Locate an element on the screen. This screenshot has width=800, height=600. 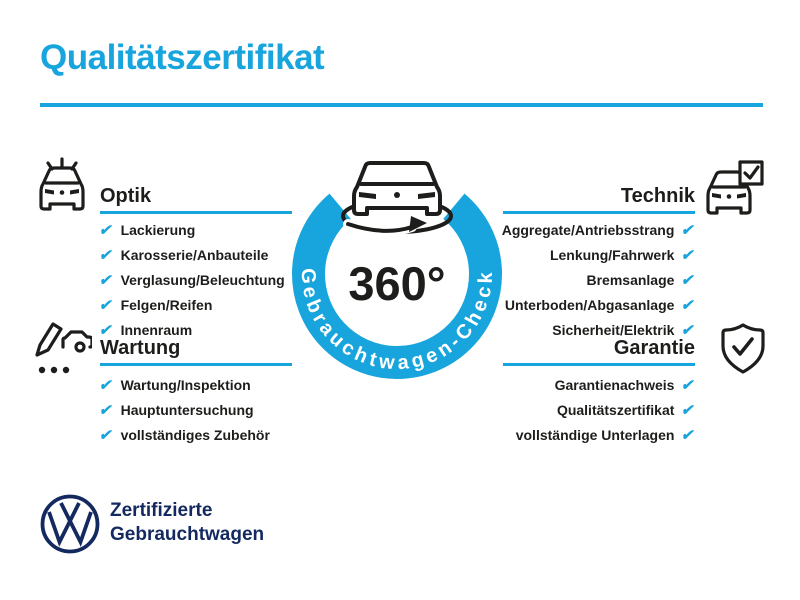
checklist-item-label: Aggregate/Antriebsstrang is located at coordinates (588, 229).